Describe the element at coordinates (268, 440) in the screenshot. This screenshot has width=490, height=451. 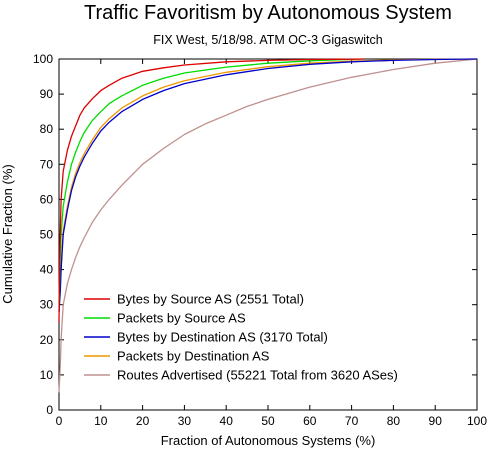
I see `x-axis-label: Fraction of Autonomous Systems (%)` at that location.